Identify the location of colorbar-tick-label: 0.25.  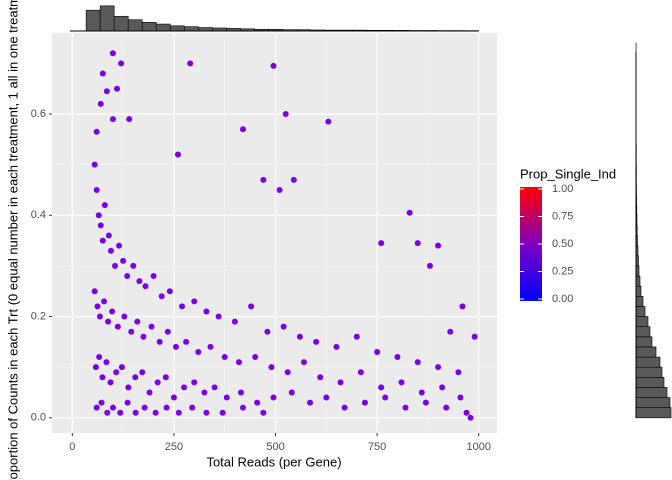
(562, 271).